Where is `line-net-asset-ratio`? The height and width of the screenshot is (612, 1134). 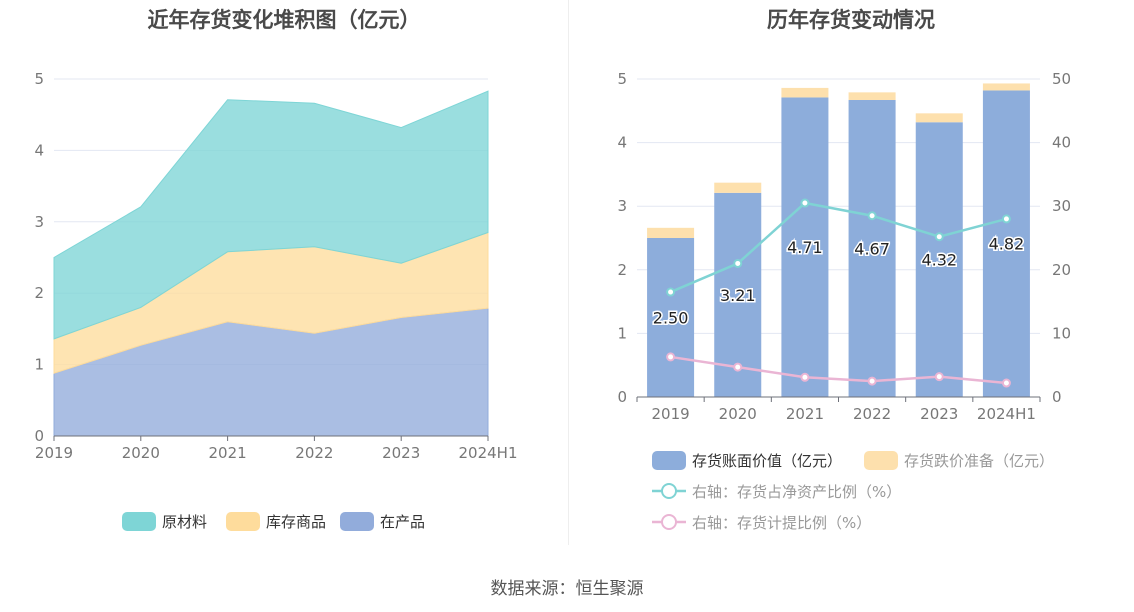 line-net-asset-ratio is located at coordinates (838, 247).